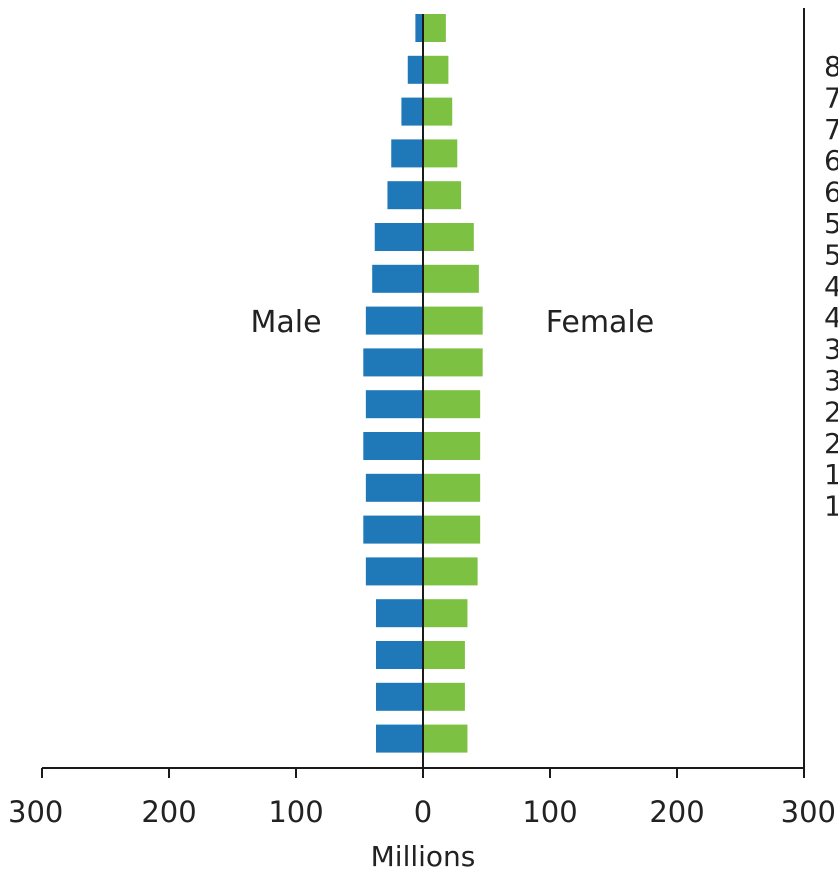 Image resolution: width=838 pixels, height=873 pixels. Describe the element at coordinates (423, 383) in the screenshot. I see `bars-layer` at that location.